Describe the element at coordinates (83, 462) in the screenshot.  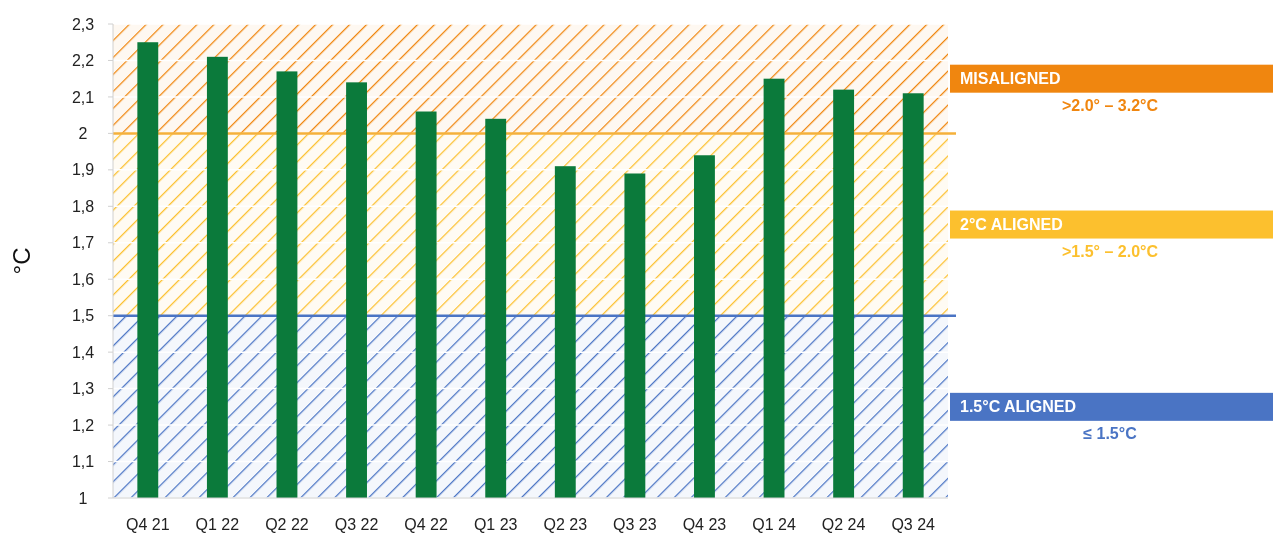
I see `y-tick-label: 1,1` at that location.